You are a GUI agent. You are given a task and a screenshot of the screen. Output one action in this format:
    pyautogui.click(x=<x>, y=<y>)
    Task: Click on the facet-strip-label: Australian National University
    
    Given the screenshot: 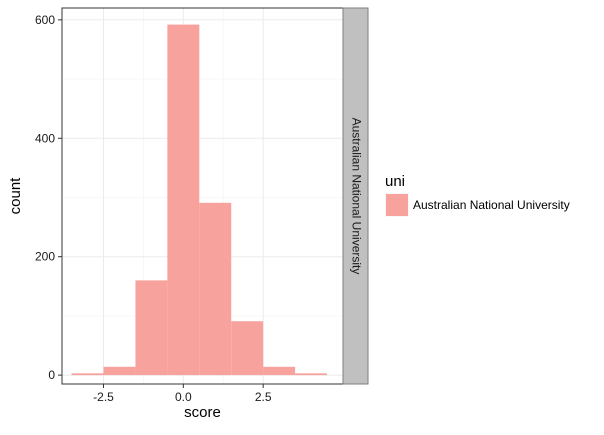 What is the action you would take?
    pyautogui.click(x=356, y=196)
    